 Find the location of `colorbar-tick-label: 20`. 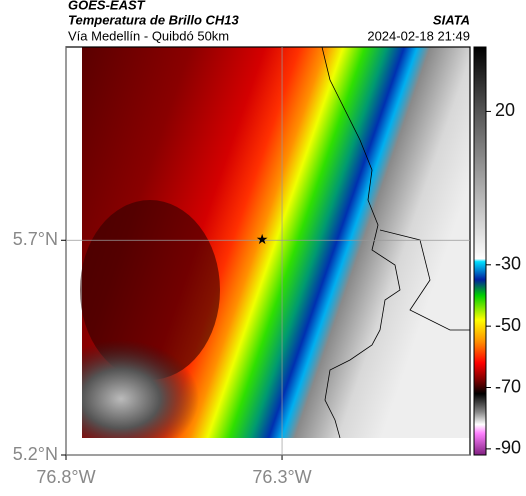

colorbar-tick-label: 20 is located at coordinates (505, 110).